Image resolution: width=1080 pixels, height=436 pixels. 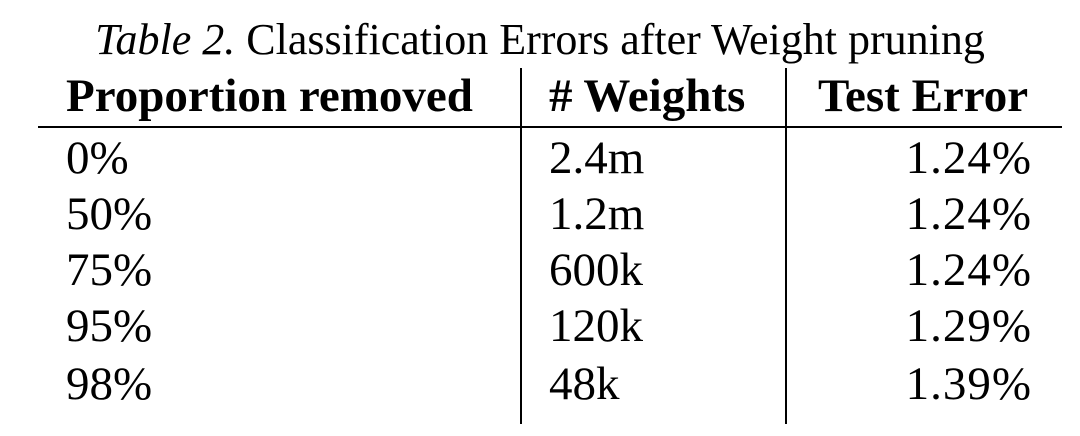 What do you see at coordinates (597, 158) in the screenshot?
I see `cell-weights: 2.4m` at bounding box center [597, 158].